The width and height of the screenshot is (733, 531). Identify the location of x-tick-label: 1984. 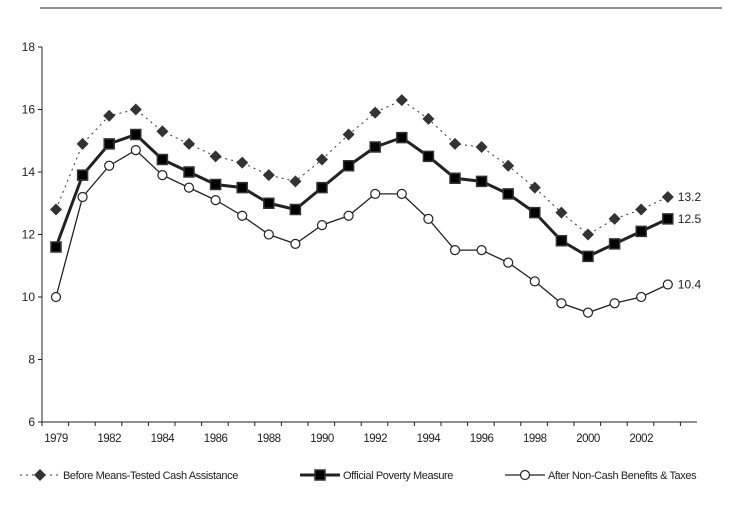
(163, 439).